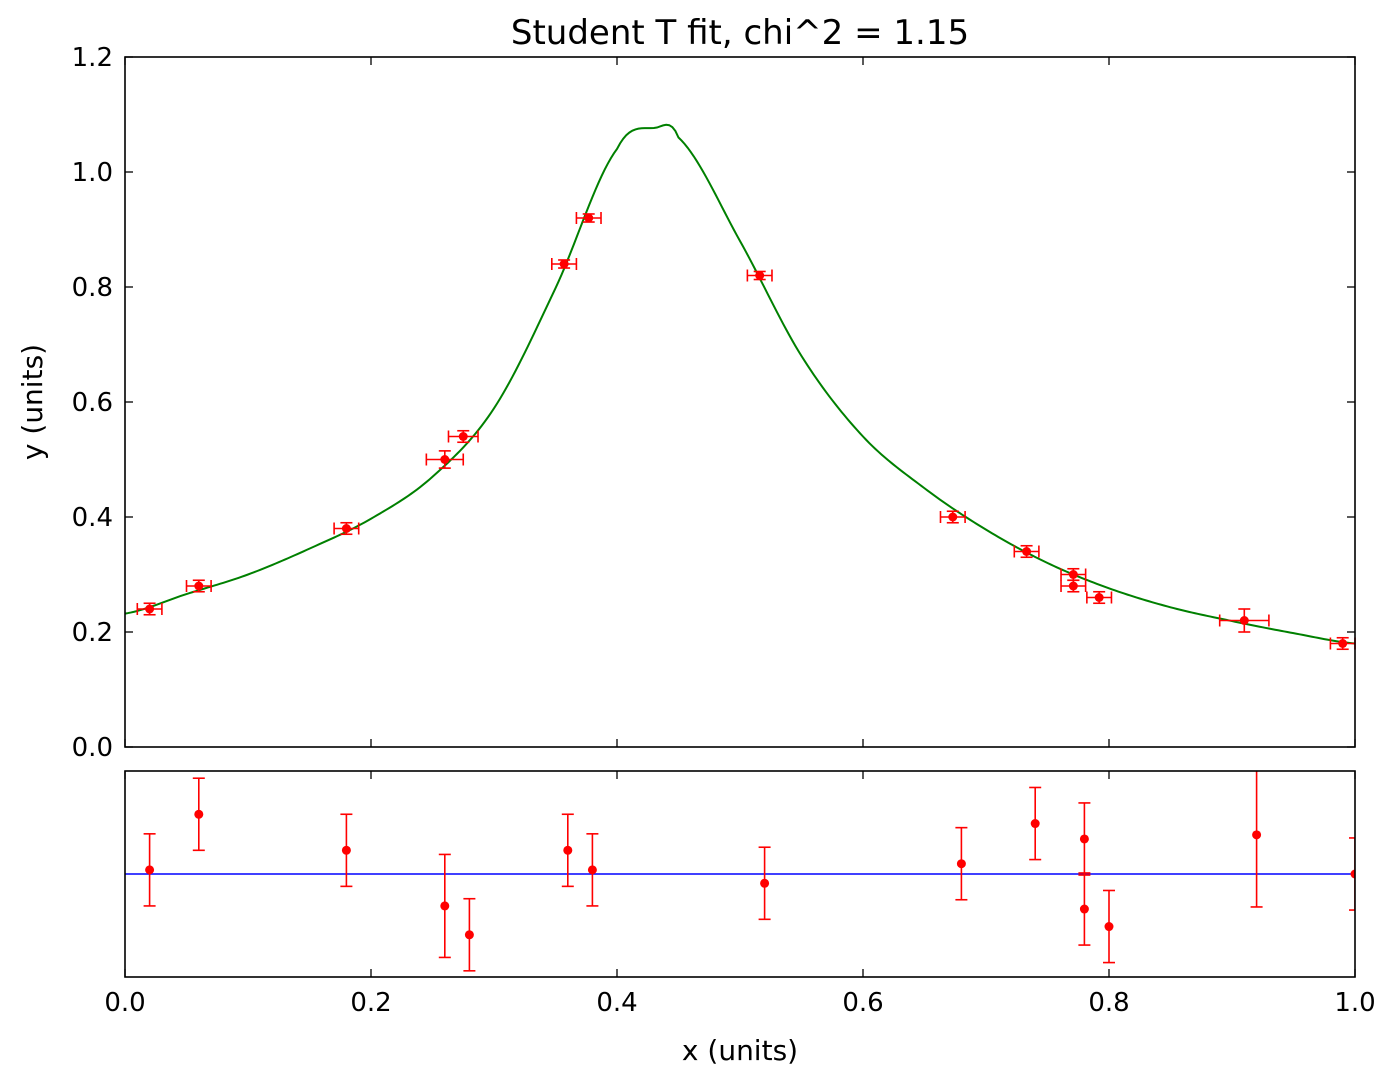  I want to click on residual-x-tick-label: 0.2, so click(370, 1003).